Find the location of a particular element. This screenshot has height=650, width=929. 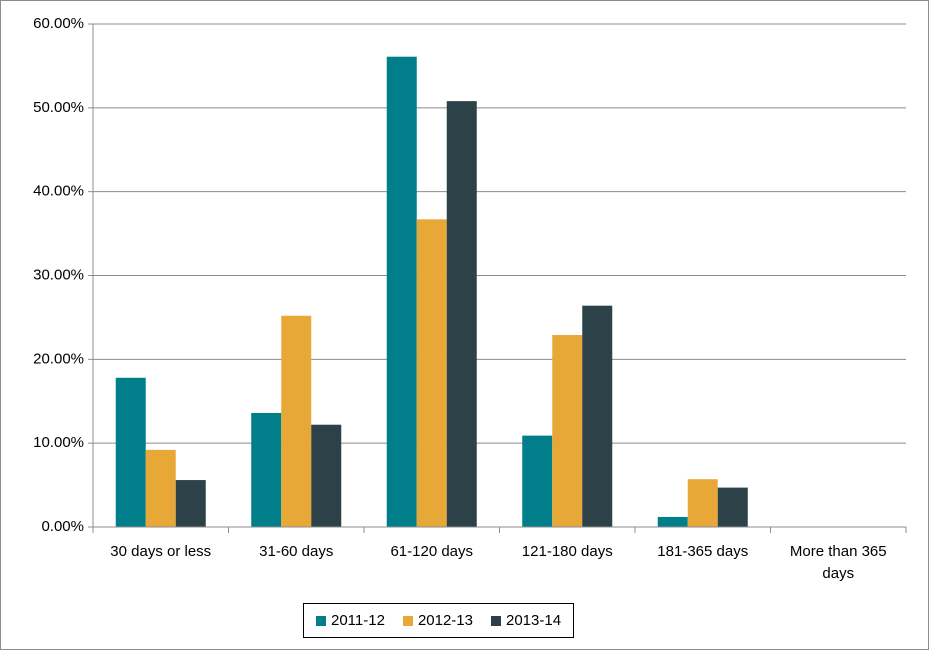

y-tick-label: 20.00% is located at coordinates (58, 358).